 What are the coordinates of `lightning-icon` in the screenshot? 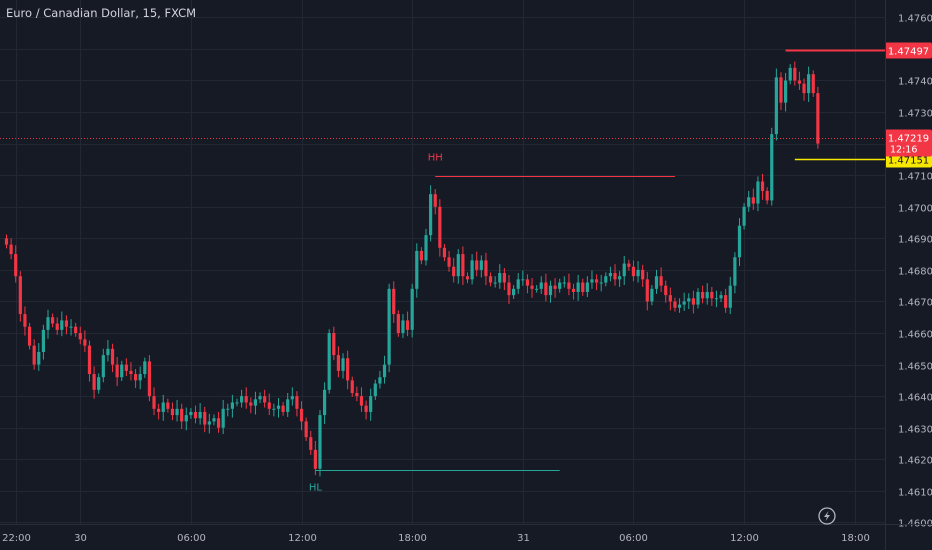 It's located at (827, 516).